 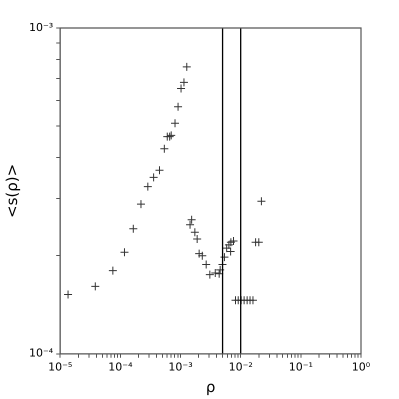 I want to click on x-tick-label: 10⁻², so click(x=240, y=367).